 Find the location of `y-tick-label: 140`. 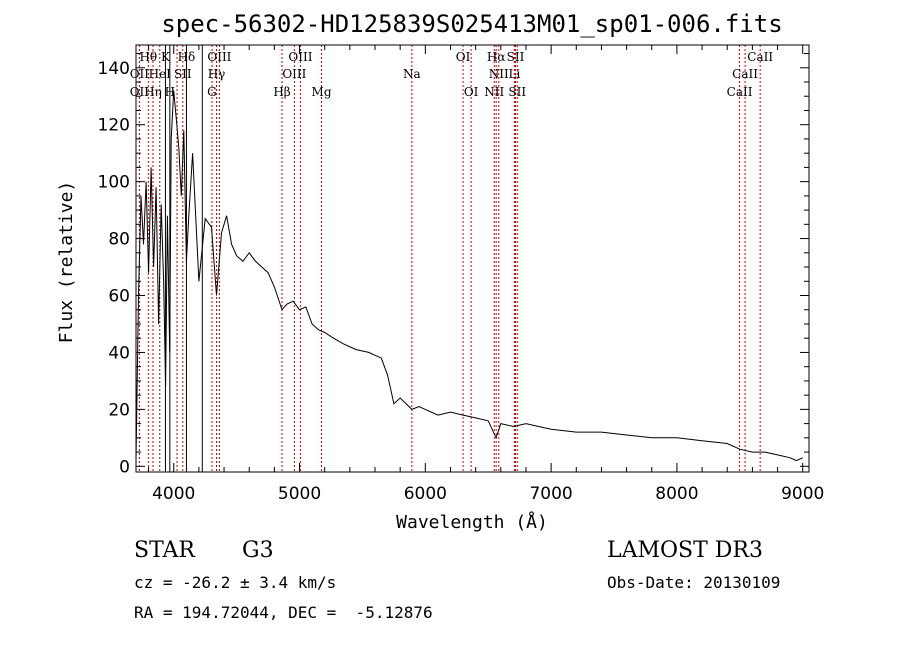

y-tick-label: 140 is located at coordinates (114, 69).